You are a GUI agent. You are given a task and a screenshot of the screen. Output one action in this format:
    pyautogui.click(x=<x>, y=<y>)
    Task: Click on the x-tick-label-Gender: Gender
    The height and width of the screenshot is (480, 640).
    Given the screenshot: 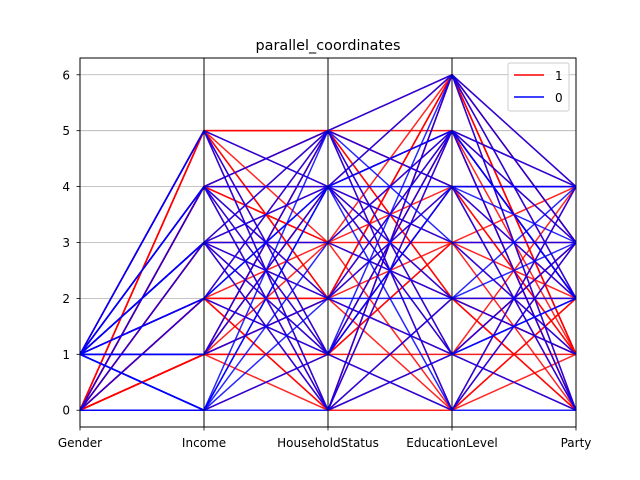 What is the action you would take?
    pyautogui.click(x=80, y=443)
    